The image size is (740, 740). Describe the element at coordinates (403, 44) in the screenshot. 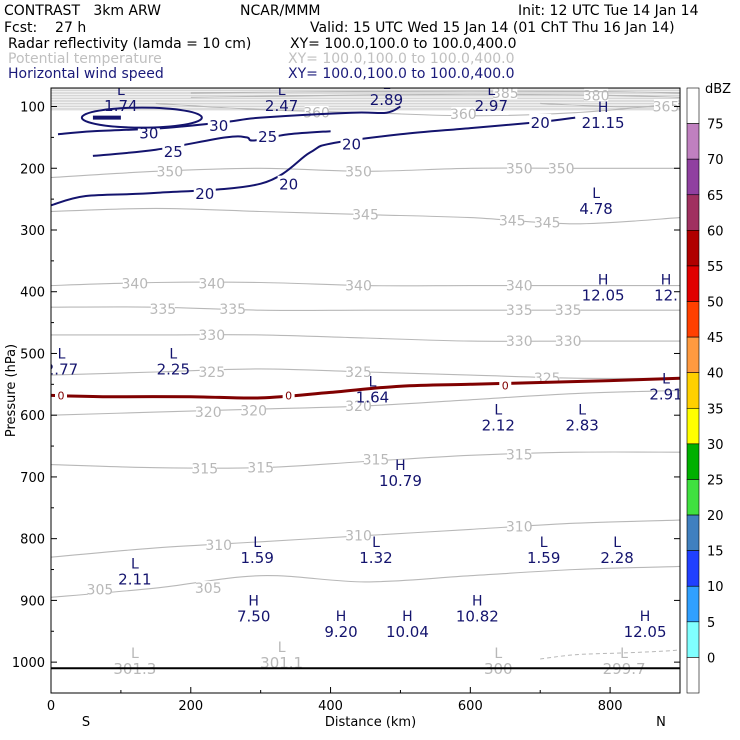

I see `field-reflectivity-xy: XY= 100.0,100.0 to 100.0,400.0` at that location.